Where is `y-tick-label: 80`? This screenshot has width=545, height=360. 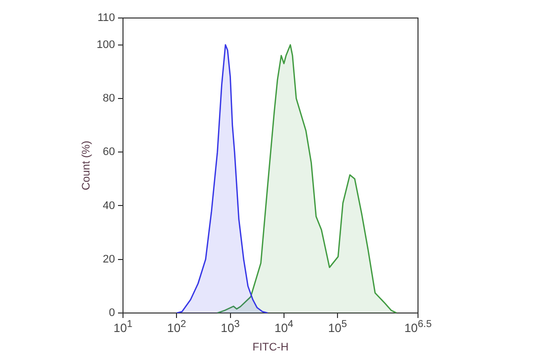
y-tick-label: 80 is located at coordinates (108, 98).